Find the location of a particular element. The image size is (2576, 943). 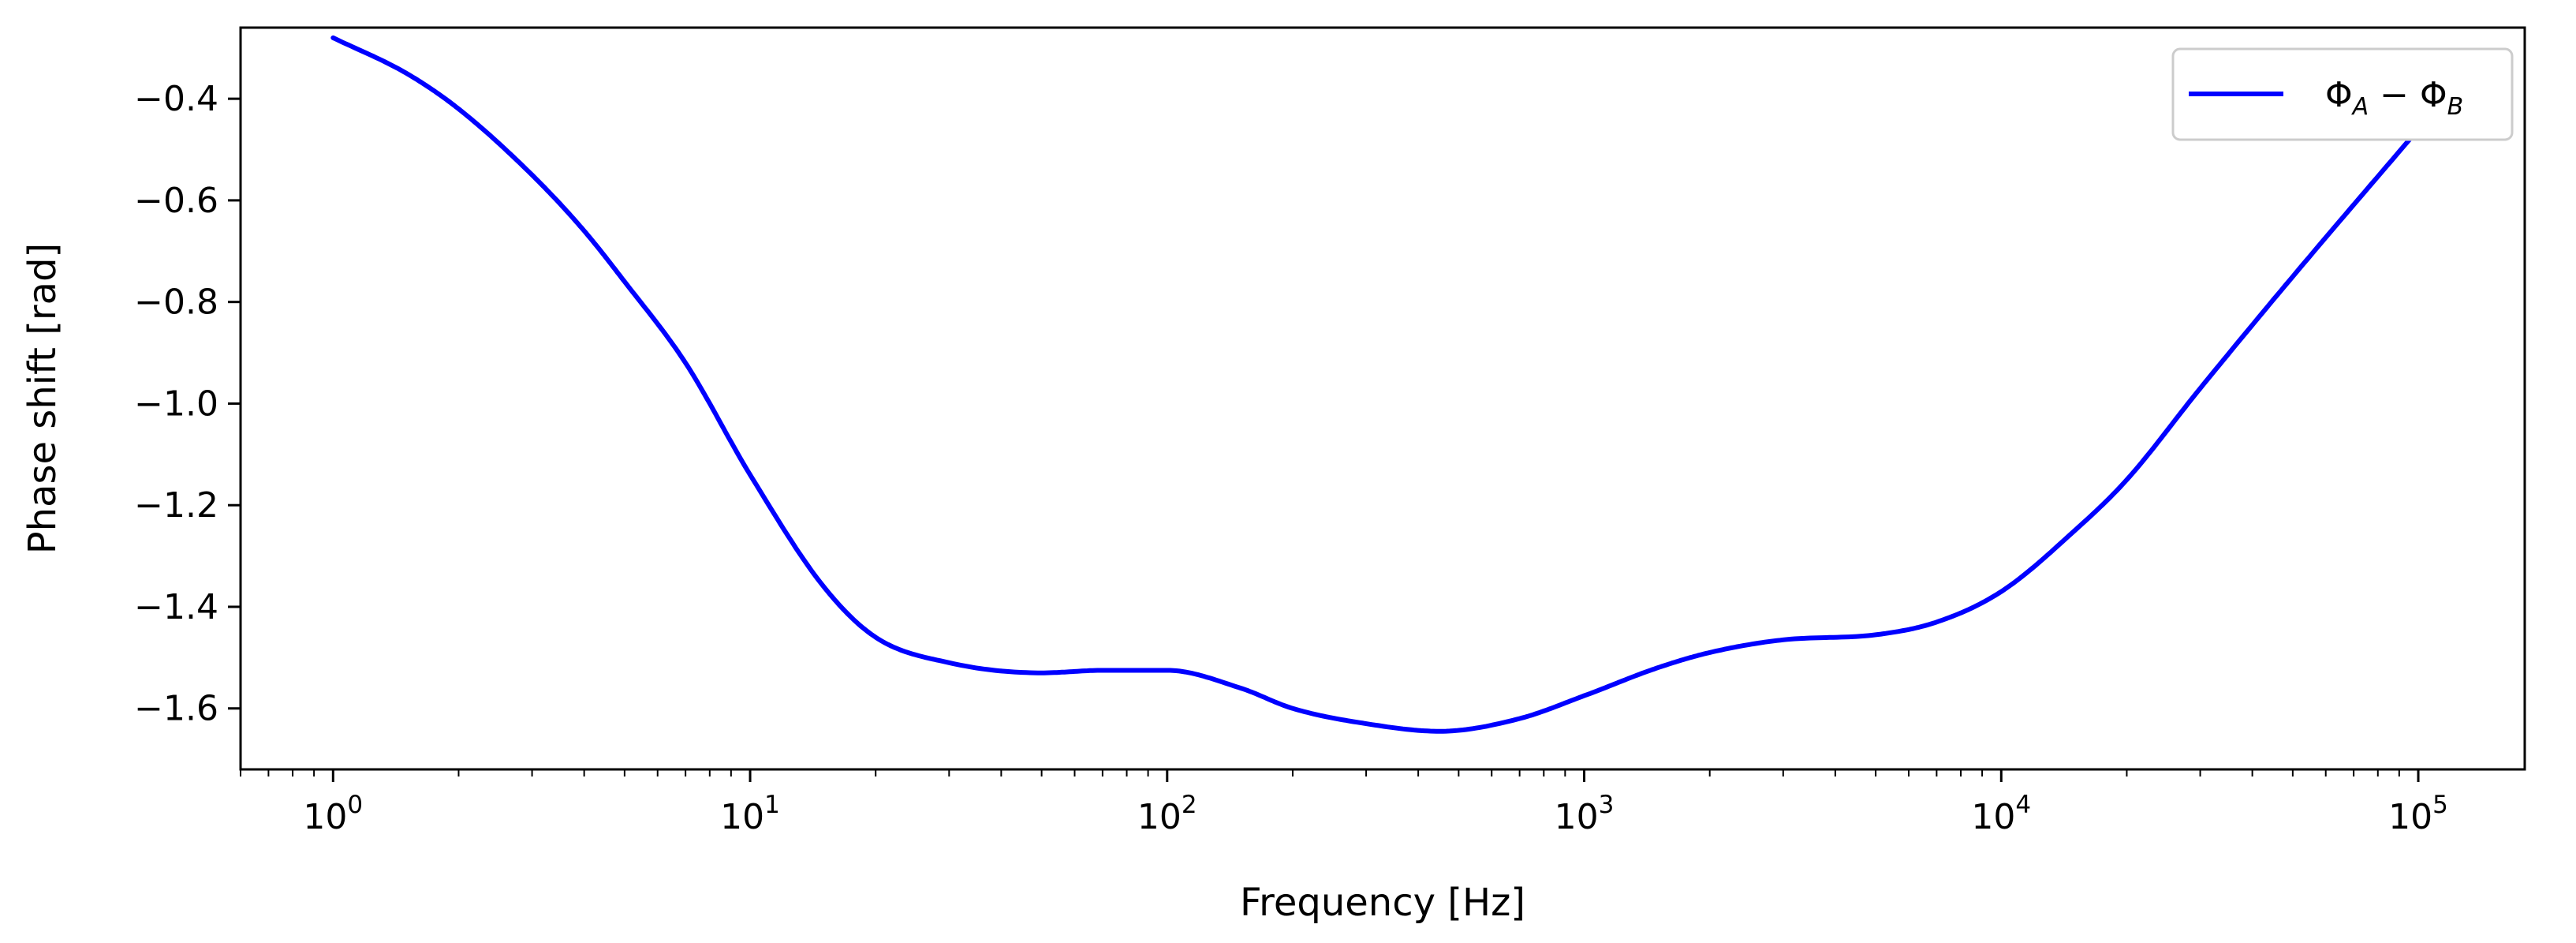

y-tick-label: −0.8 is located at coordinates (176, 303).